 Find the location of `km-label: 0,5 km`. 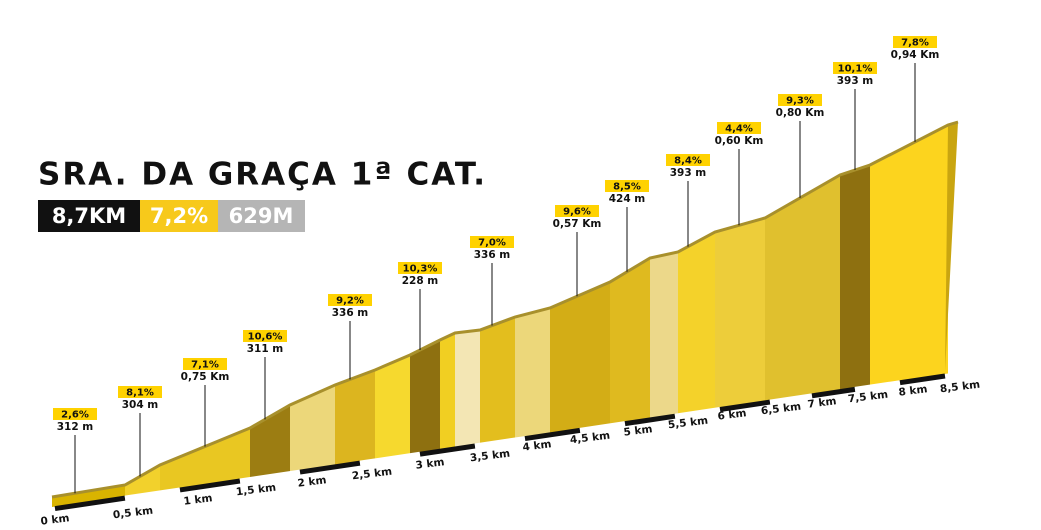

km-label: 0,5 km is located at coordinates (132, 513).